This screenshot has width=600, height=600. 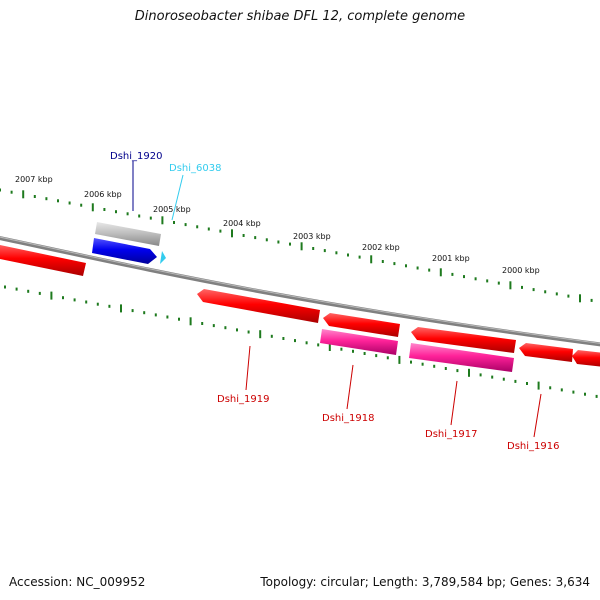 What do you see at coordinates (195, 168) in the screenshot?
I see `gene-label-dshi-6038: Dshi_6038` at bounding box center [195, 168].